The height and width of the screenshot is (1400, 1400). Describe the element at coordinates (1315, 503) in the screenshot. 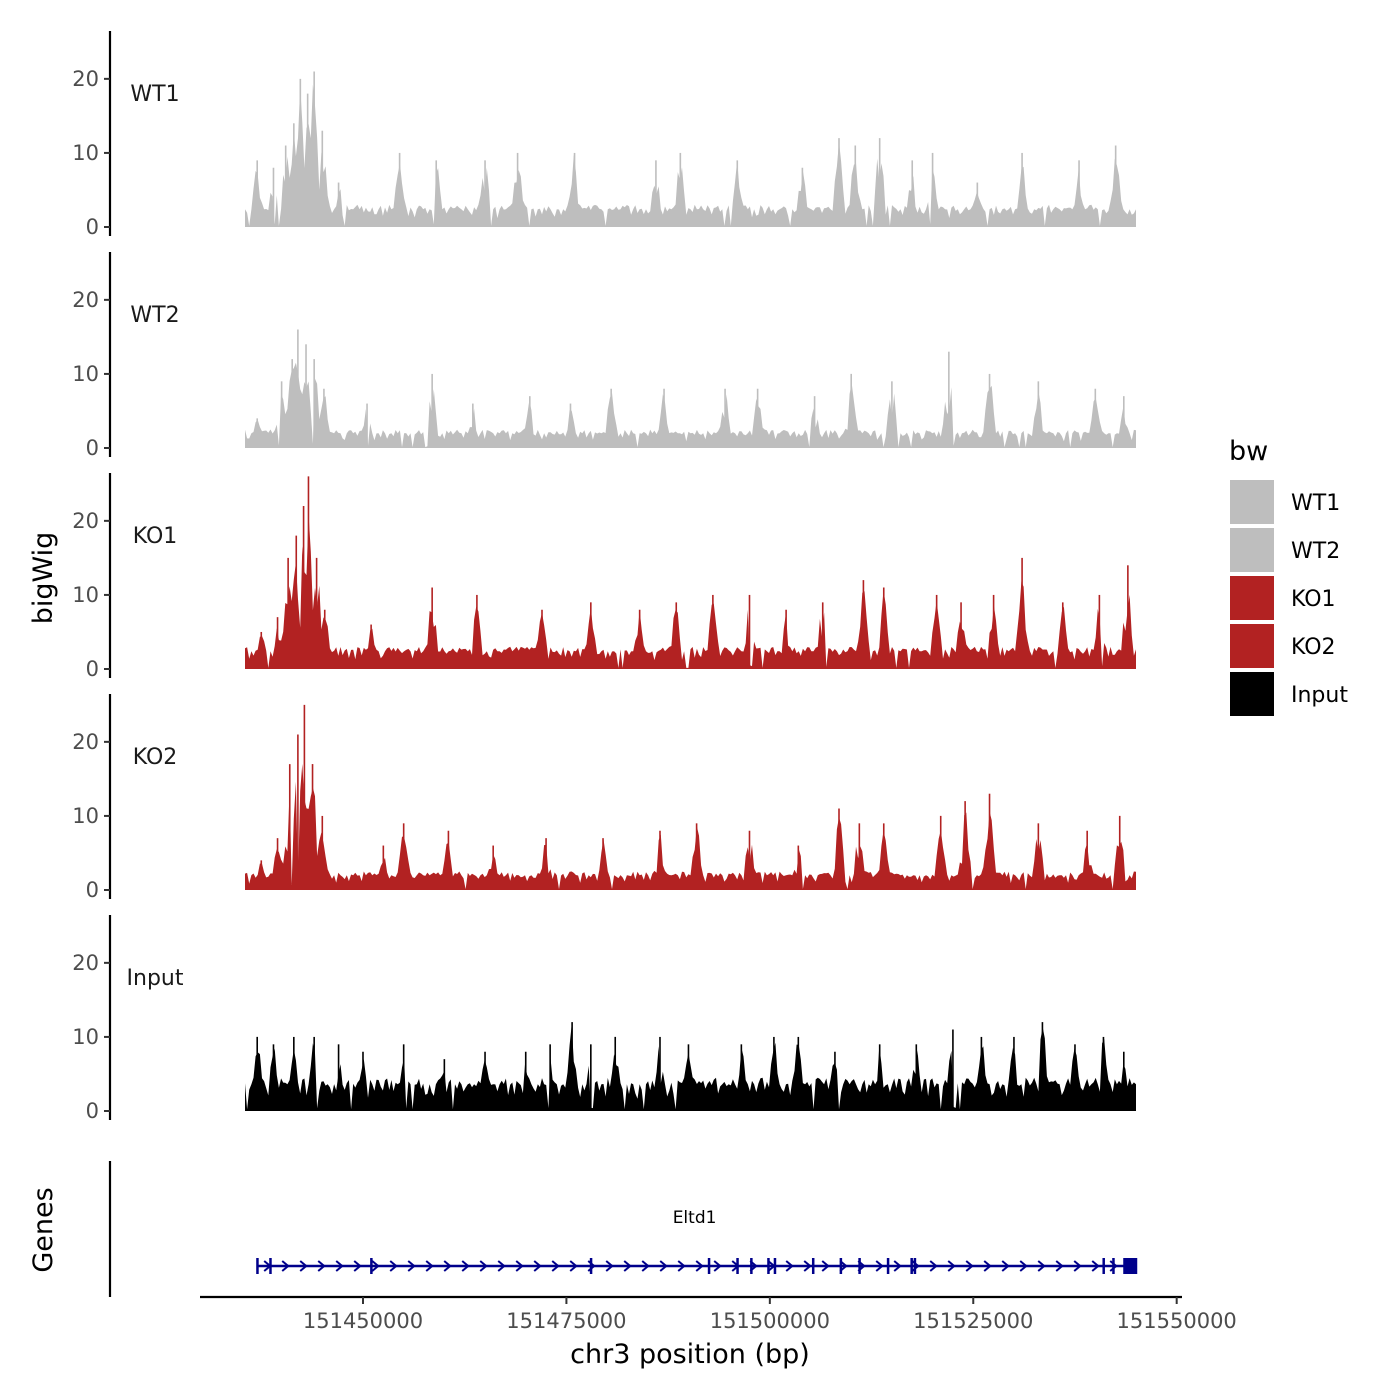

I see `legend-label-wt1: WT1` at that location.